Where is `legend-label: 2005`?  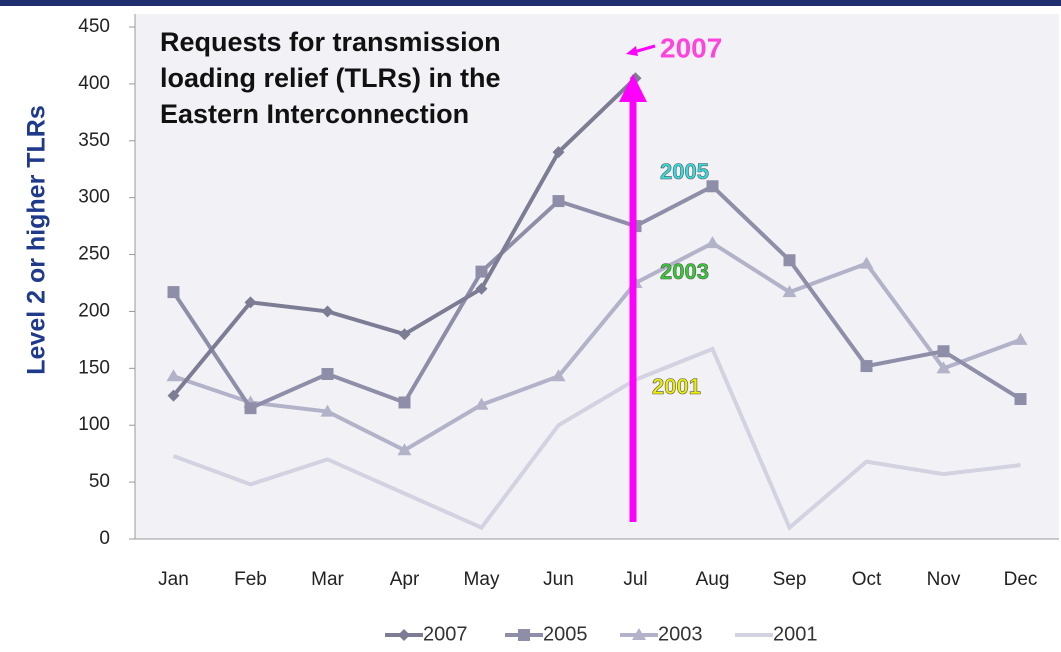
legend-label: 2005 is located at coordinates (565, 634).